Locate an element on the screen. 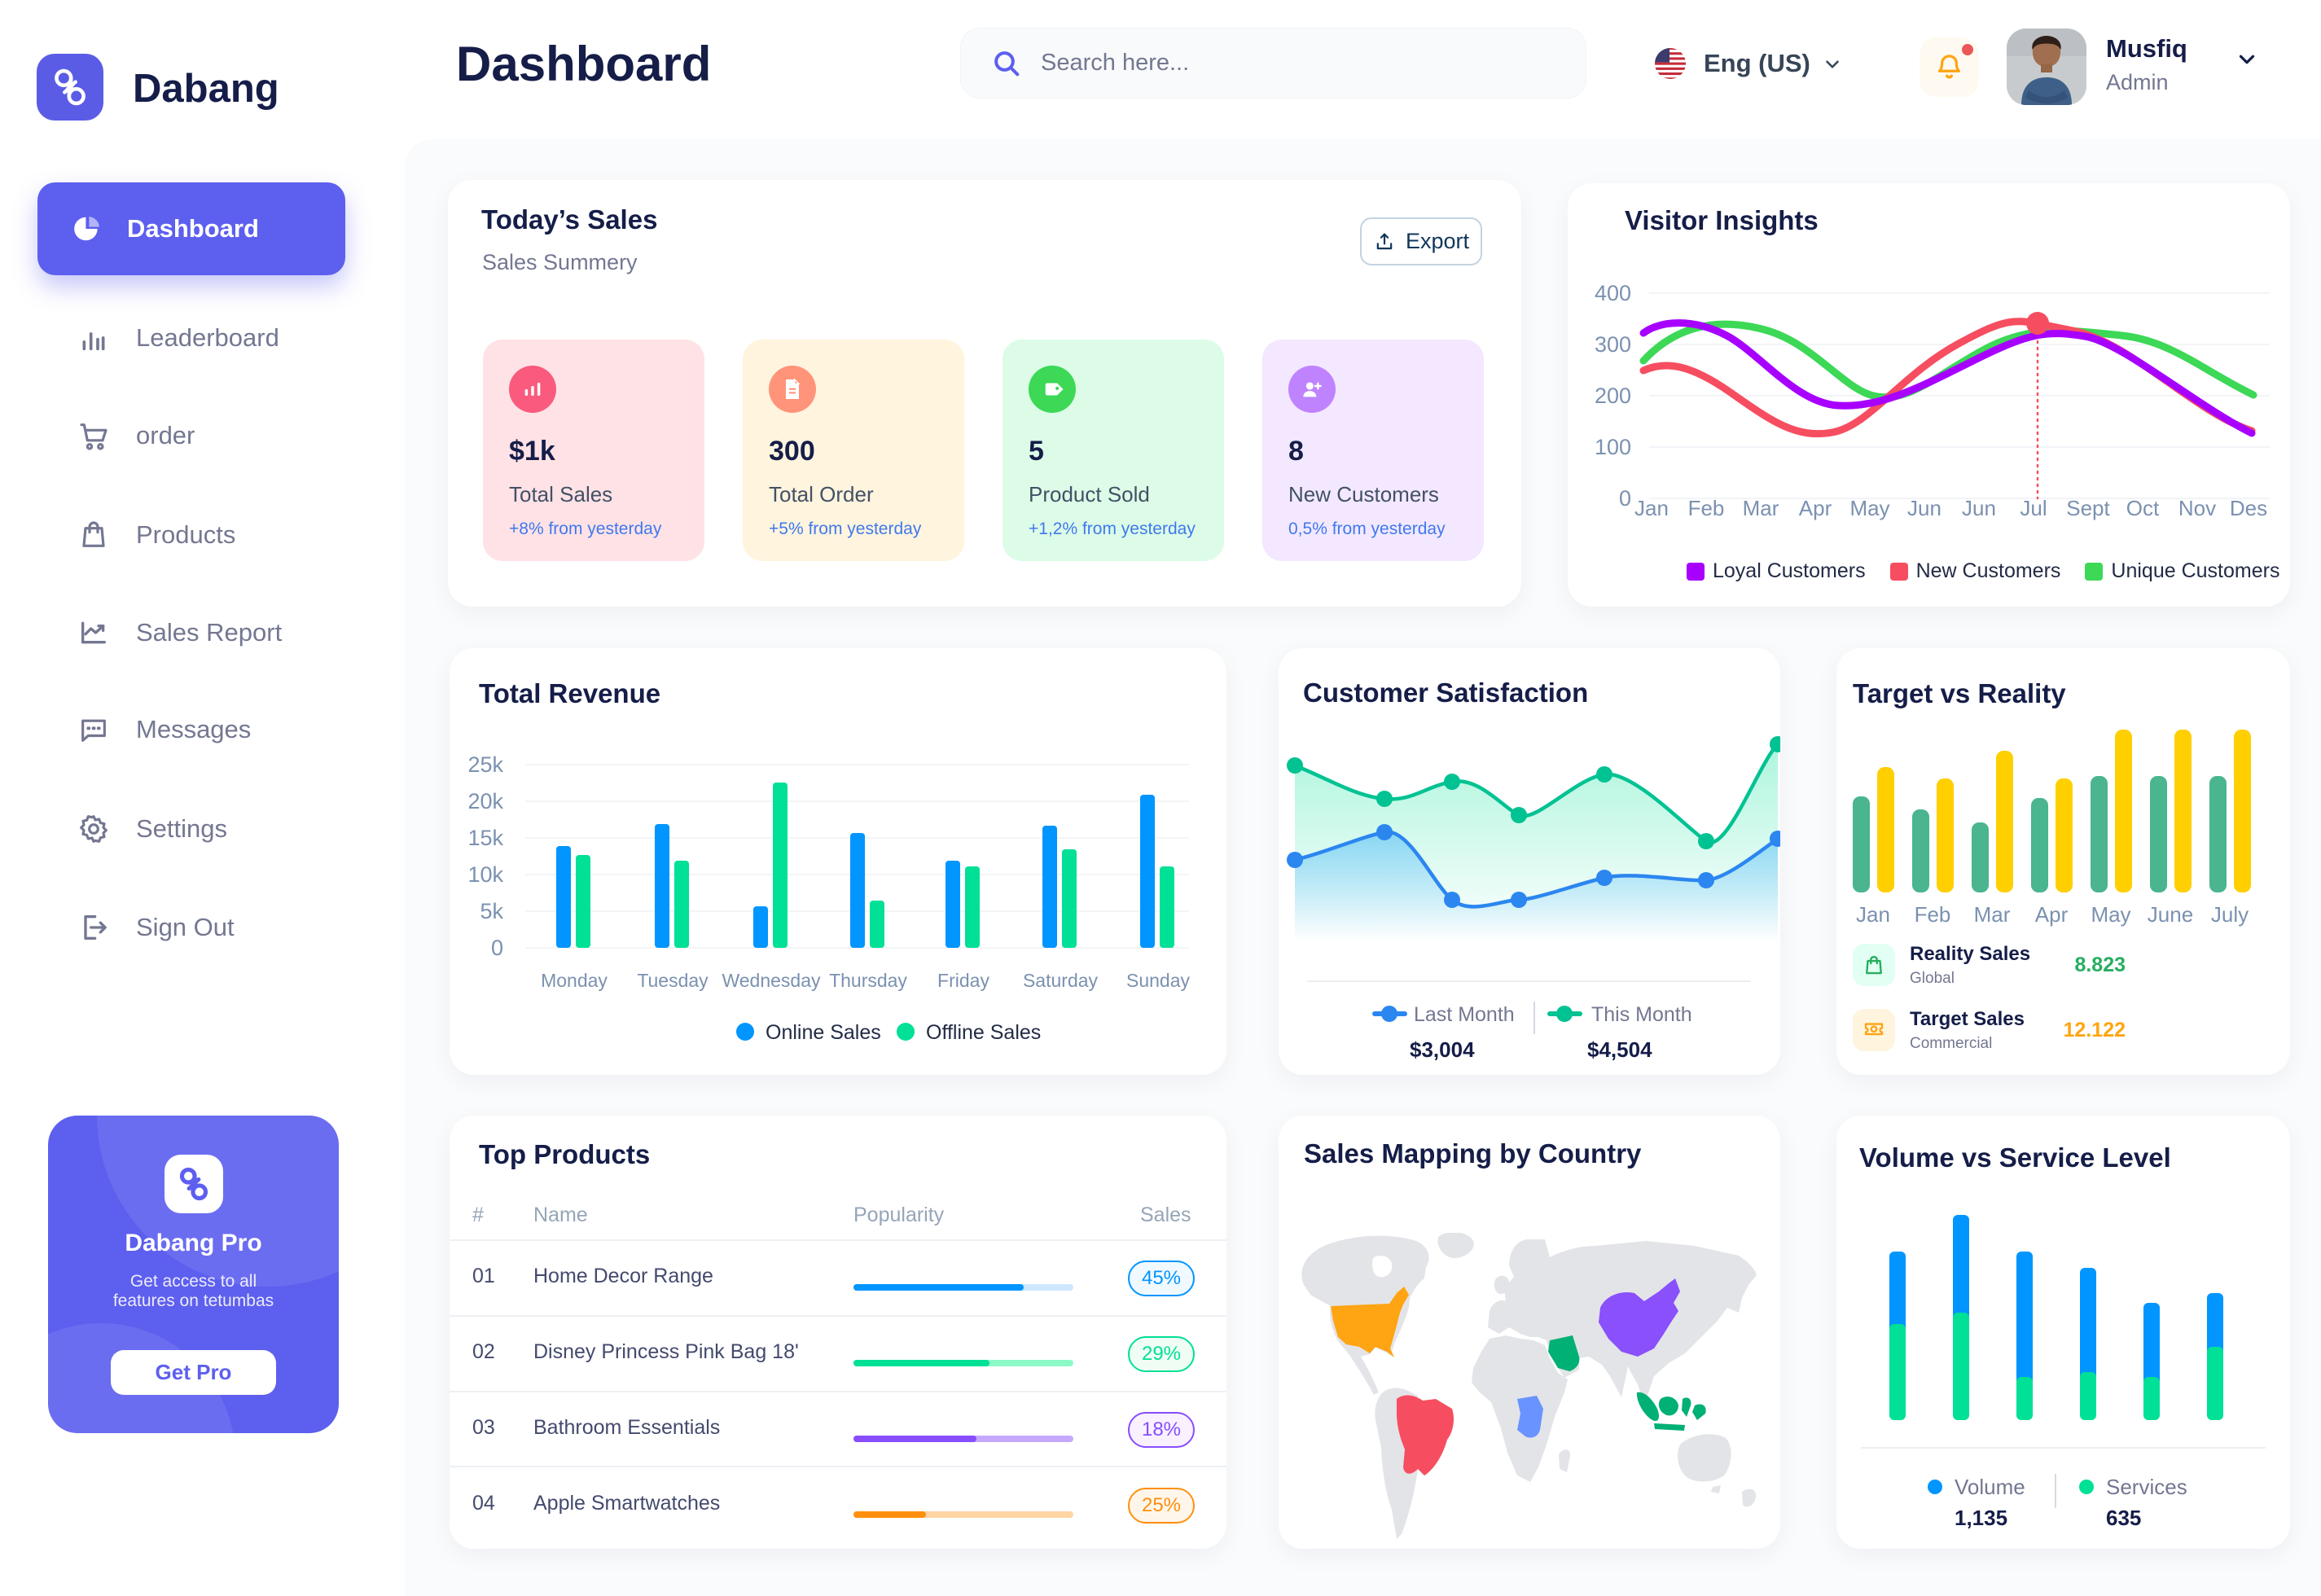  svg-text: 25k is located at coordinates (485, 764).